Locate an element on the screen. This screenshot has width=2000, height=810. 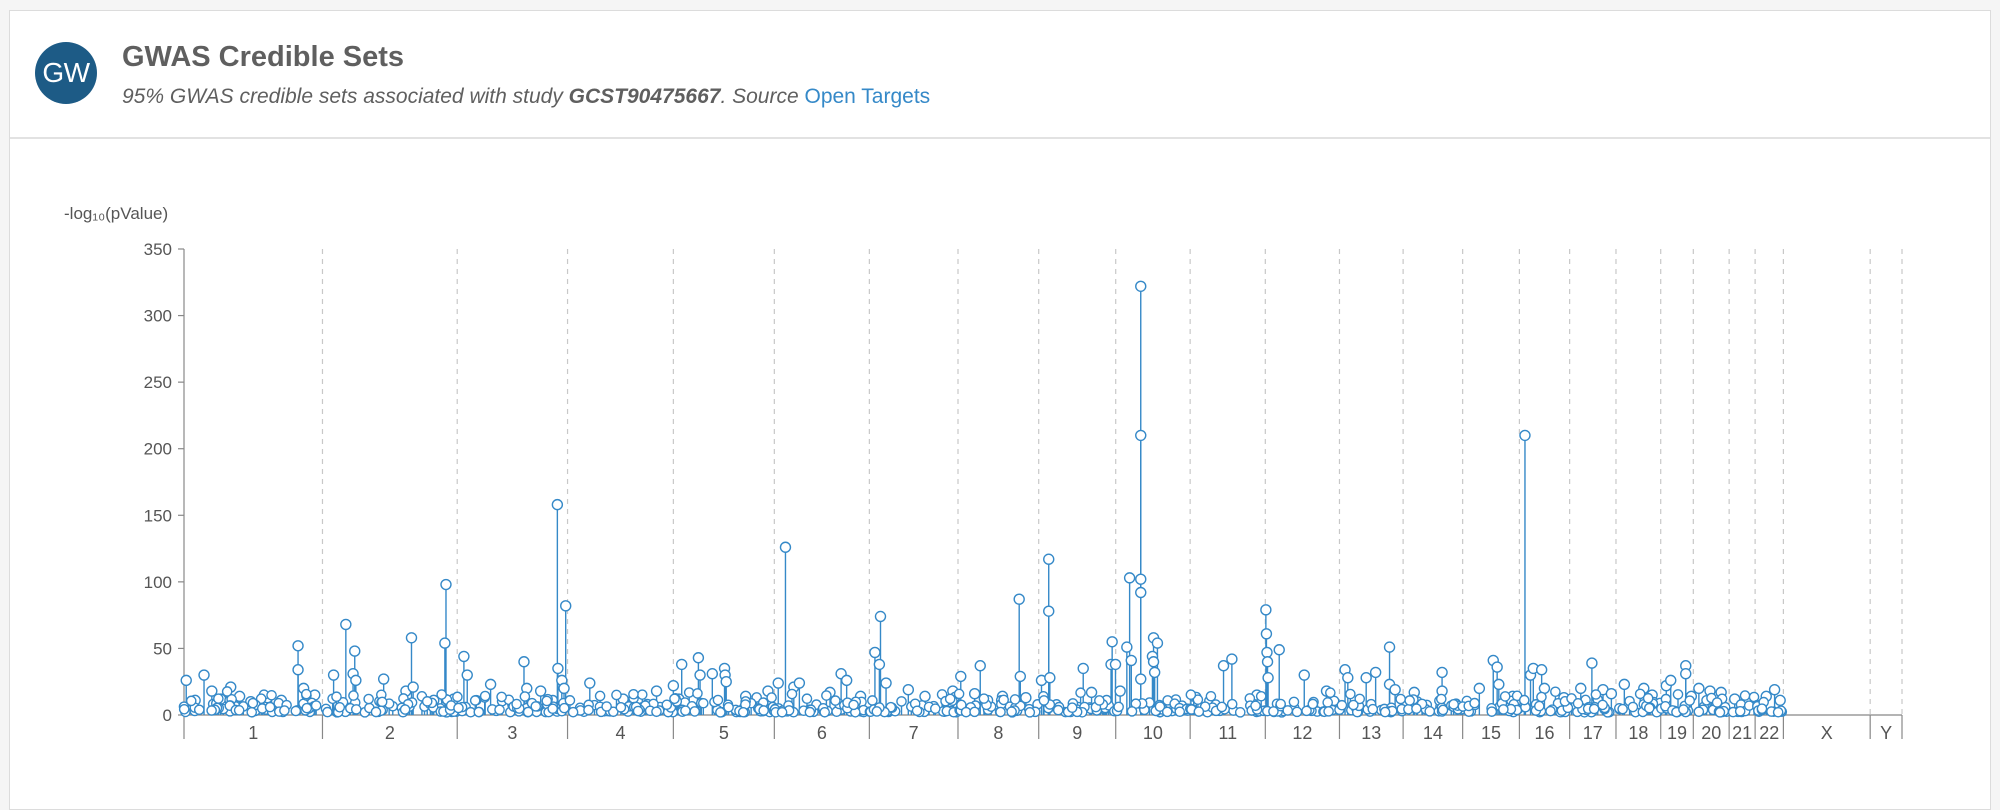
chromosome-label: 21 is located at coordinates (1742, 733).